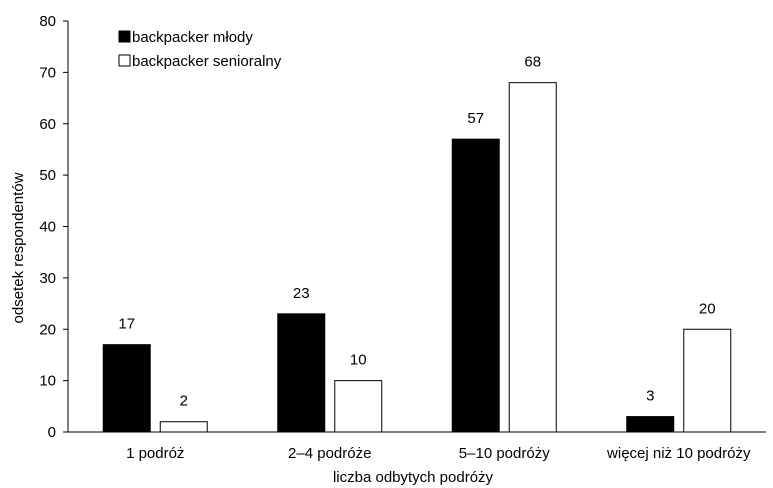  What do you see at coordinates (192, 37) in the screenshot?
I see `legend-label: backpacker młody` at bounding box center [192, 37].